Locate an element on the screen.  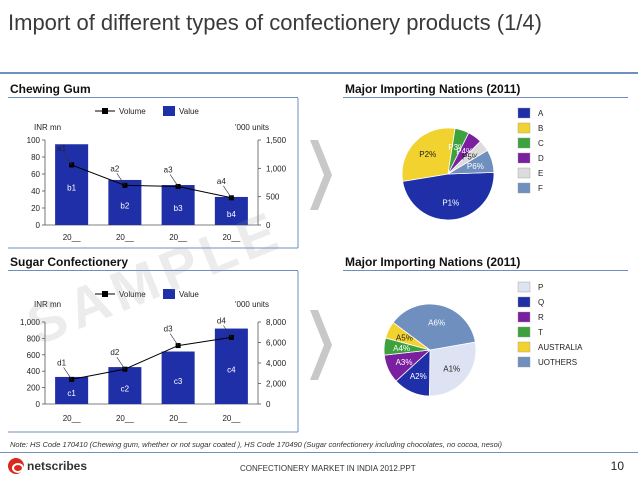
left-axis-label: INR mn is located at coordinates (47, 304).